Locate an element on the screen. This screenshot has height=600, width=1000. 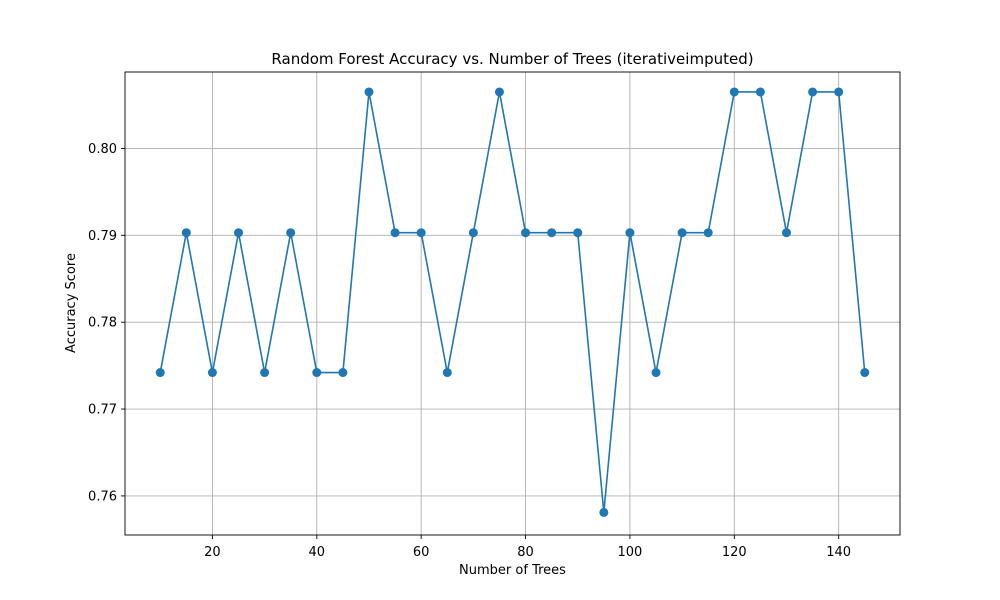
y-tick-label: 0.78 is located at coordinates (102, 323).